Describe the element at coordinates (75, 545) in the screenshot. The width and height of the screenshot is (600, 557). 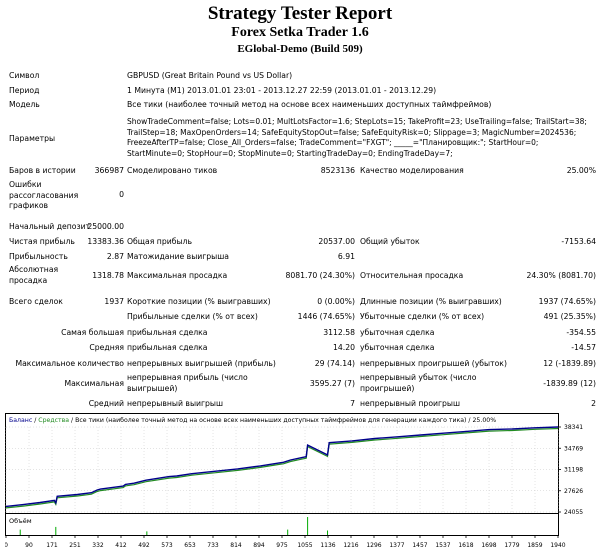
I see `x-tick-label: 251` at that location.